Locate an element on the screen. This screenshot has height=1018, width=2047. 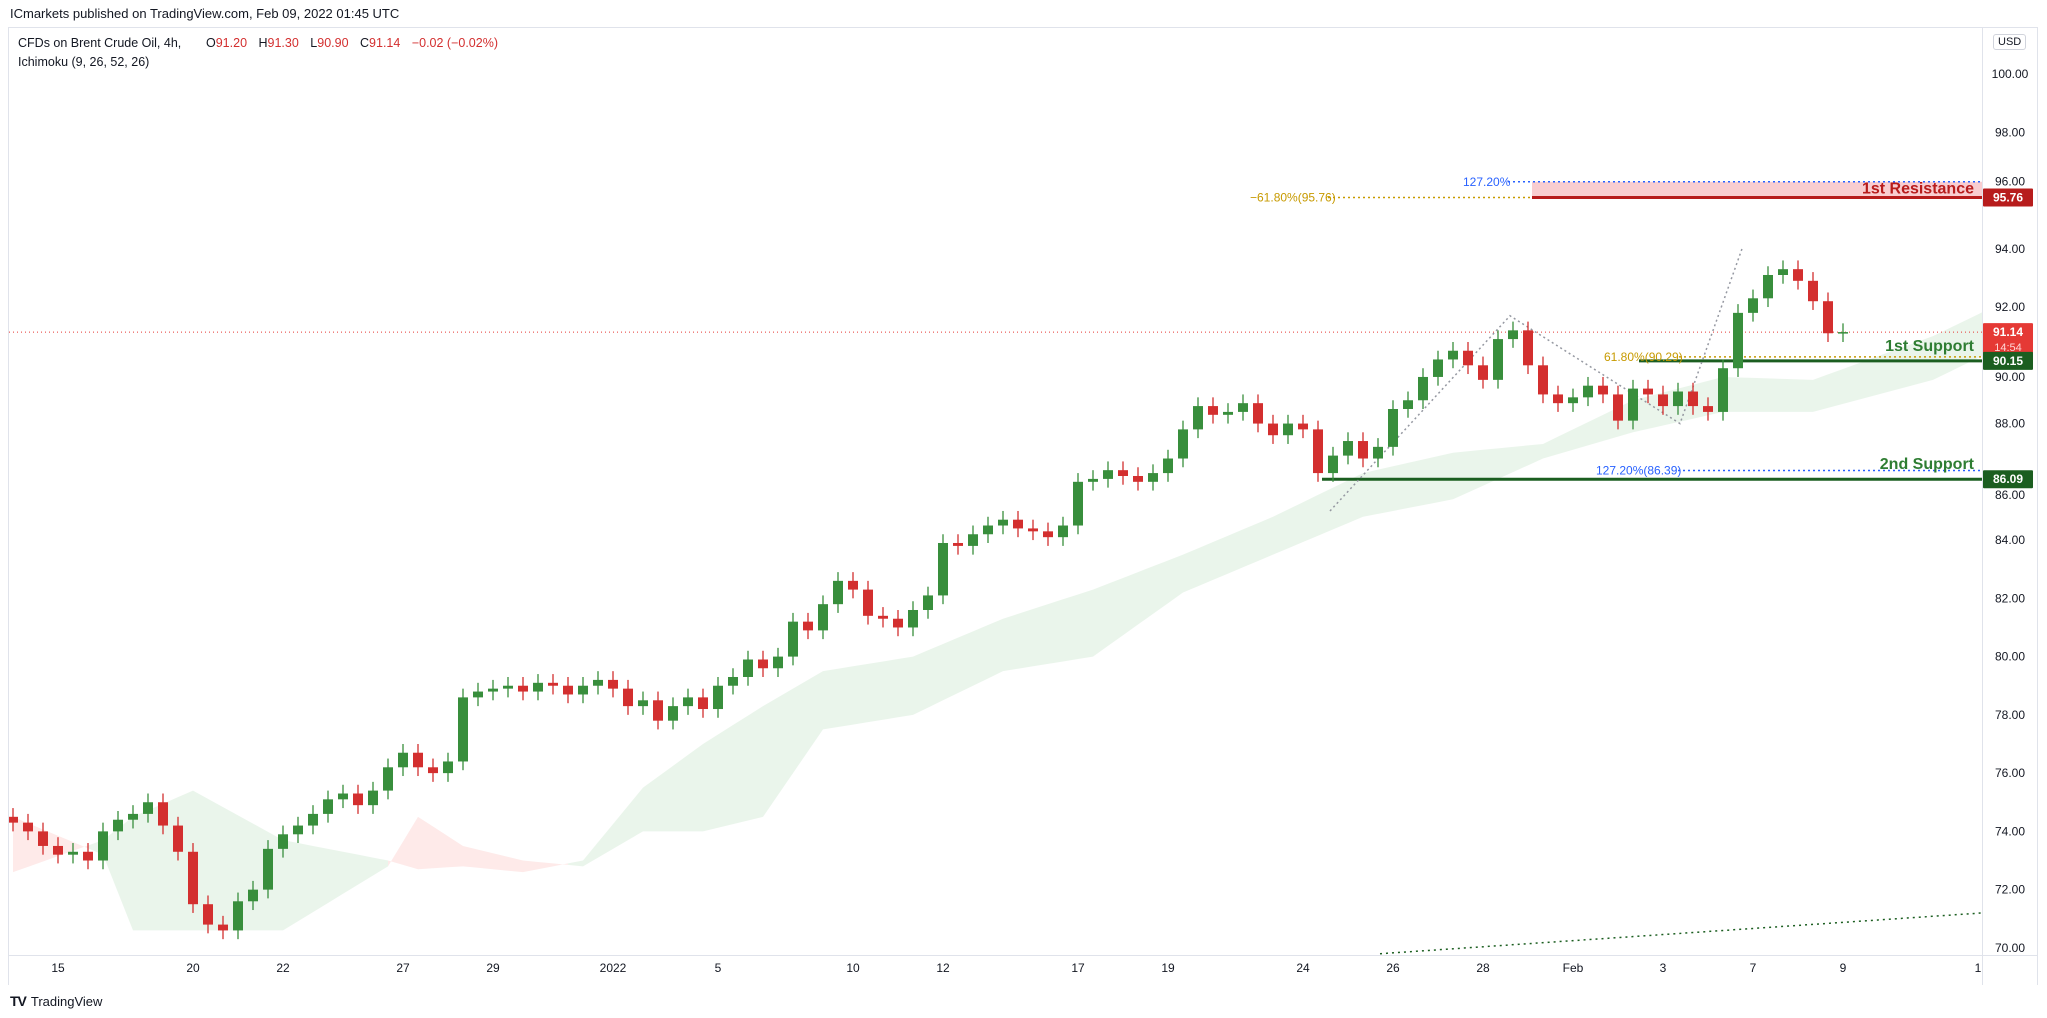
price-tick-label: 100.00 is located at coordinates (2010, 74).